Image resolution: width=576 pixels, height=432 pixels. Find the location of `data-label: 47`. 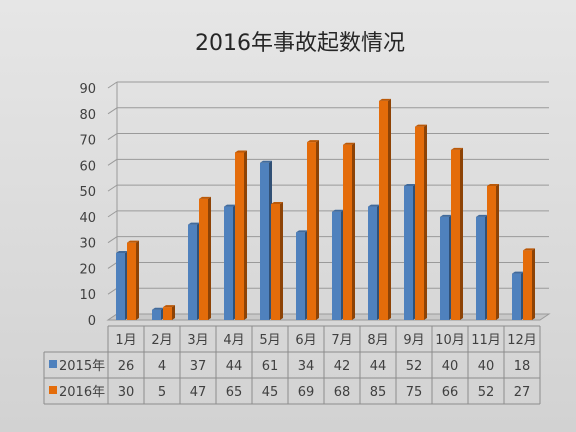

data-label: 47 is located at coordinates (198, 392).